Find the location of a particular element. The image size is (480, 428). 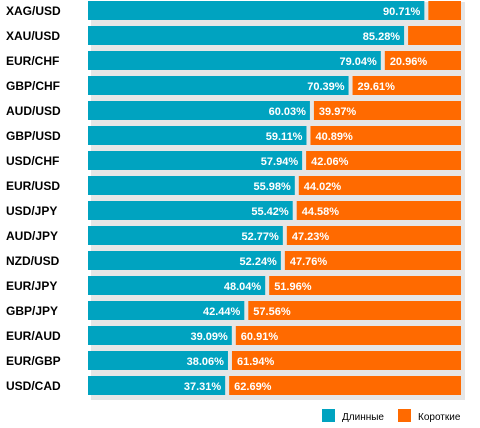

long-value-label: 85.28% is located at coordinates (382, 37).